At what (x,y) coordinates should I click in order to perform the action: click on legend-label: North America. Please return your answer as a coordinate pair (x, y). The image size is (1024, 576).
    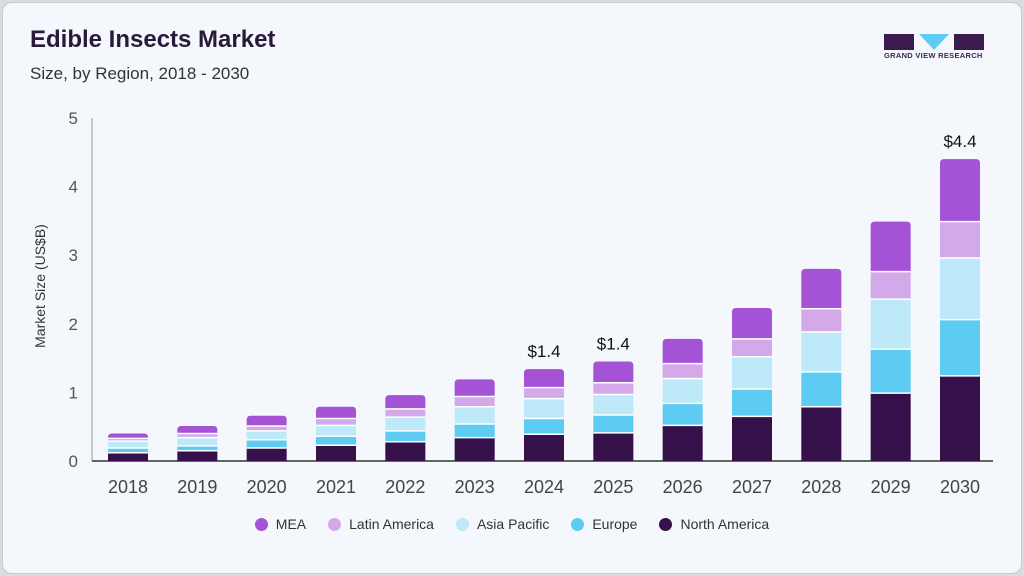
    Looking at the image, I should click on (725, 524).